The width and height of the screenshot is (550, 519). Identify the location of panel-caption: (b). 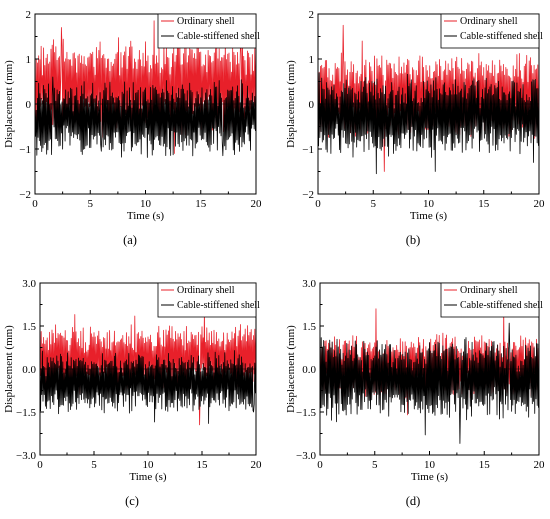
(413, 240).